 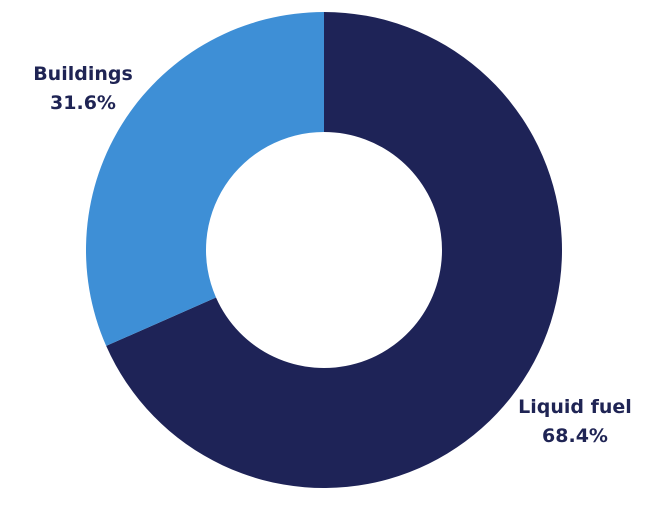 I want to click on slice-label-name: Liquid fuel, so click(x=575, y=407).